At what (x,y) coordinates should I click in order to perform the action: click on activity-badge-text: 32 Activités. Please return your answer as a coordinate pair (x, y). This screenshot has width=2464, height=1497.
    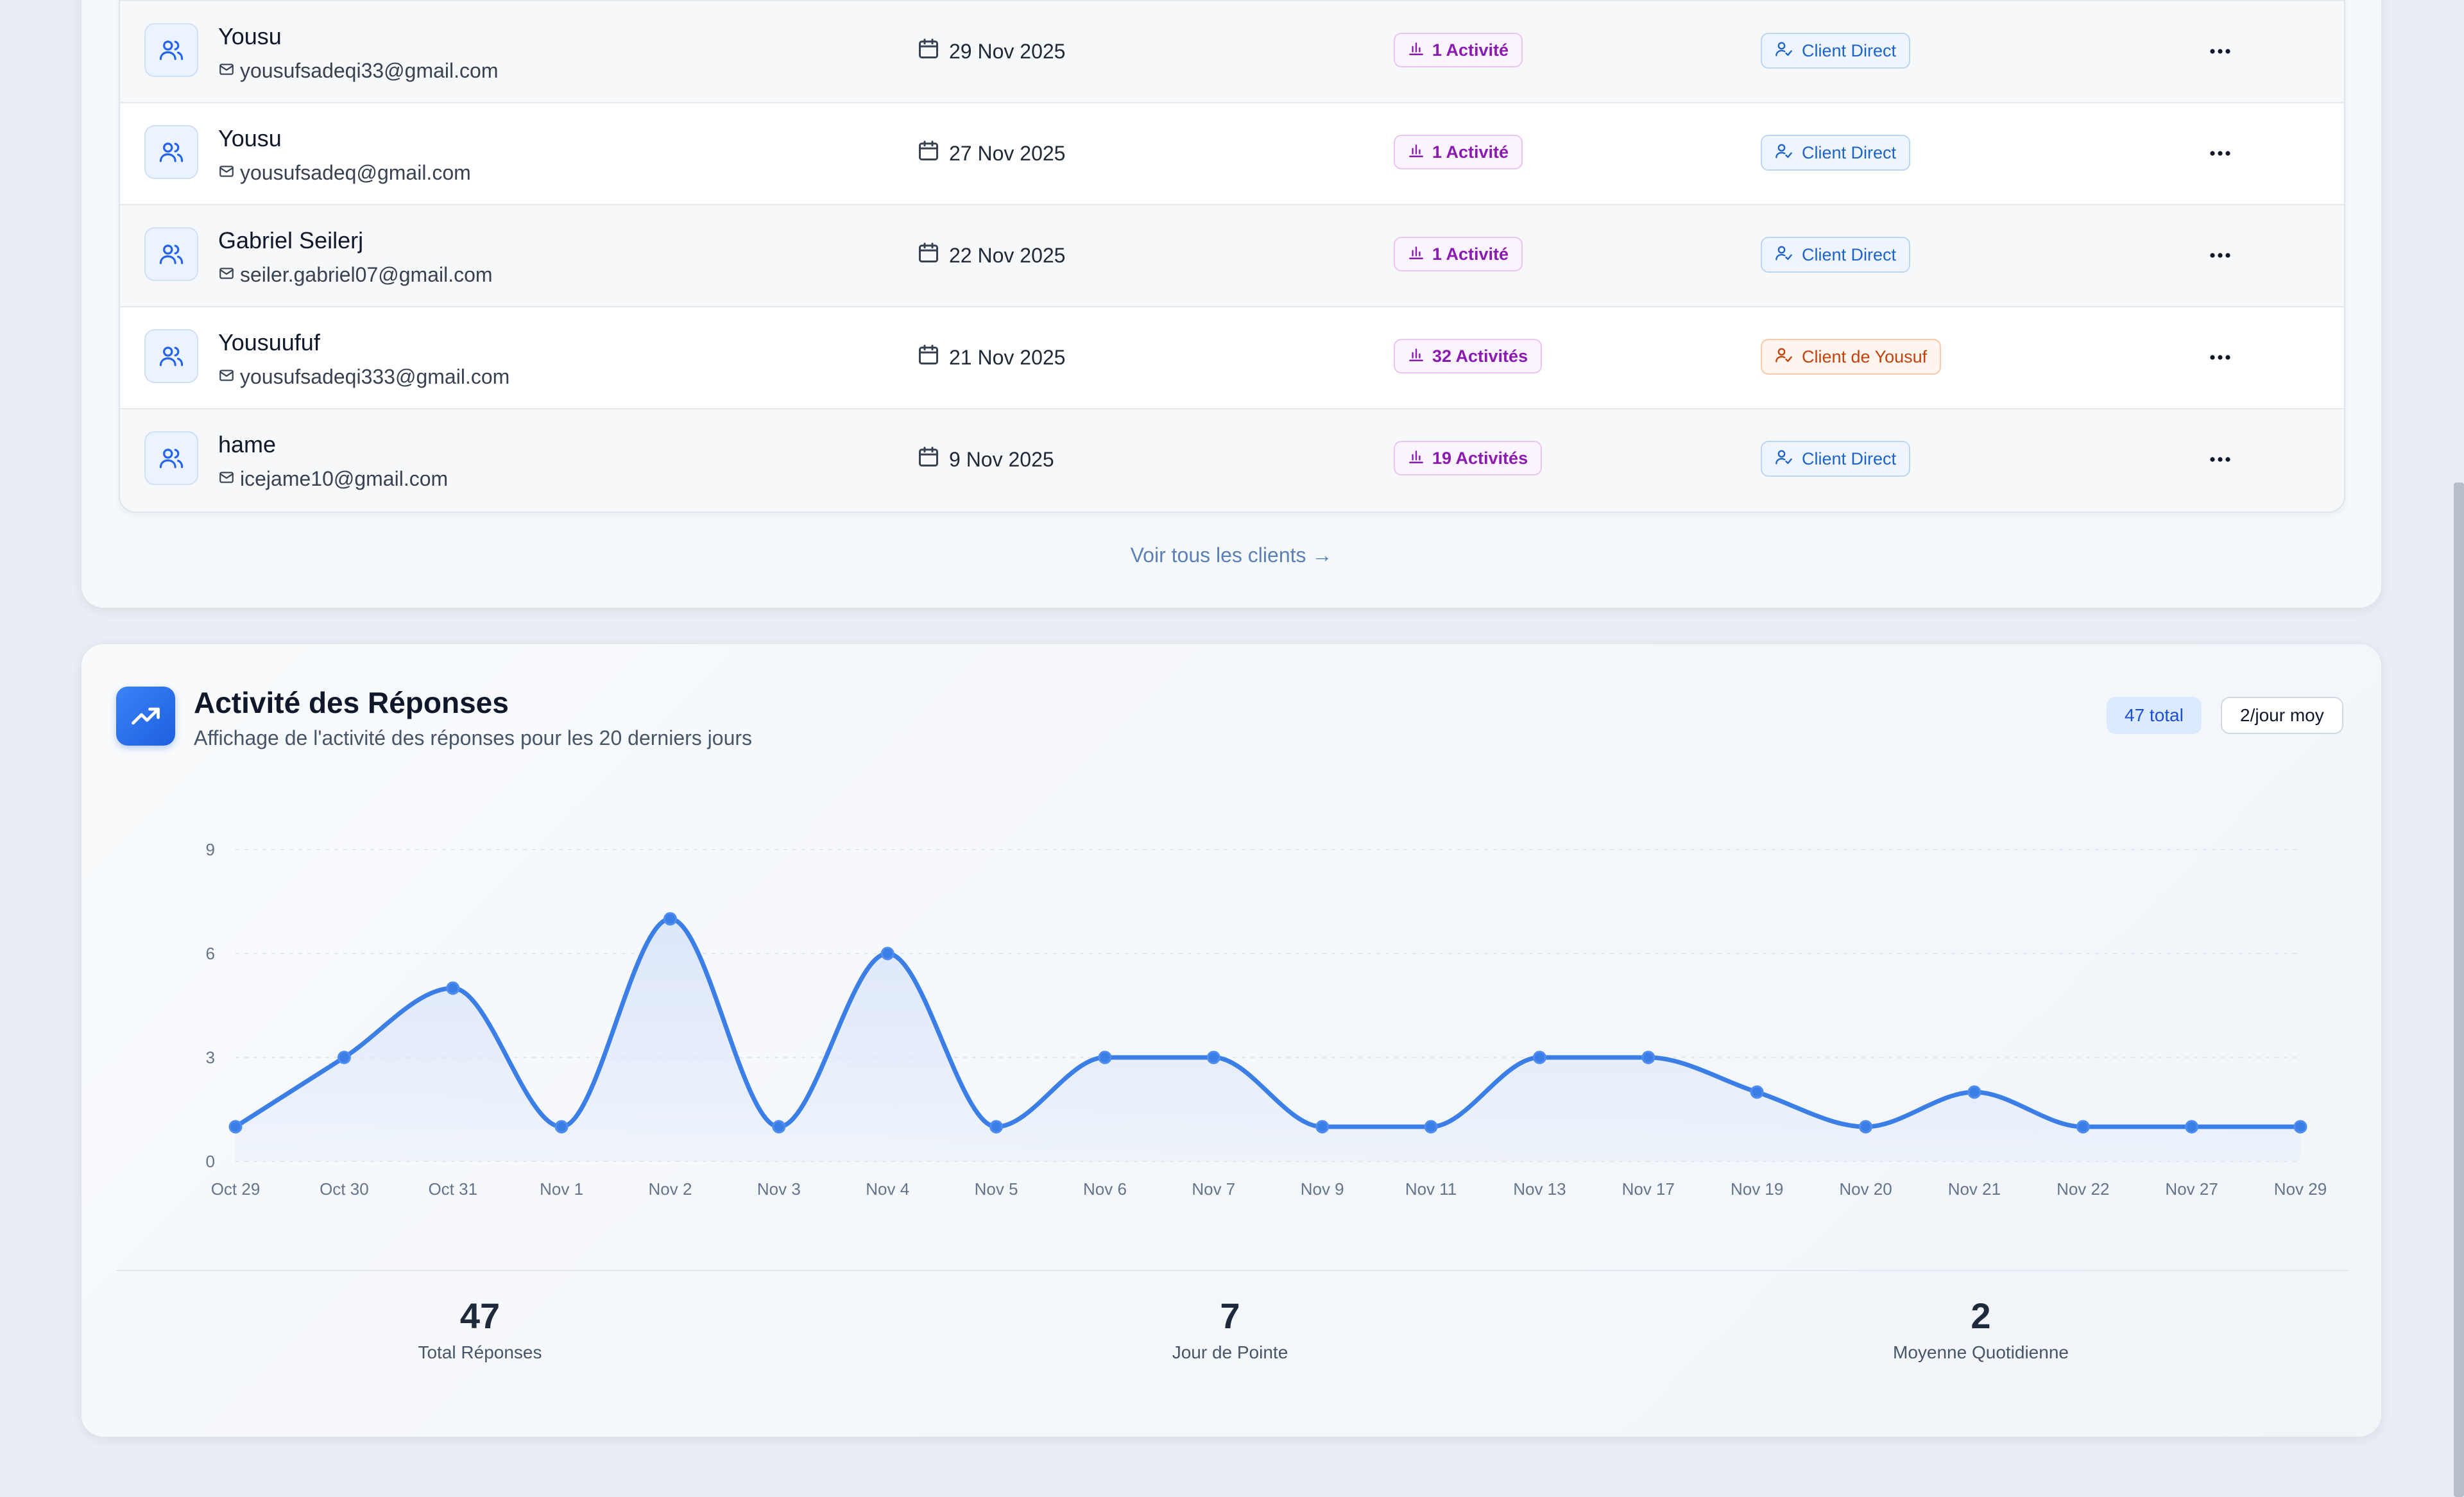
    Looking at the image, I should click on (1480, 356).